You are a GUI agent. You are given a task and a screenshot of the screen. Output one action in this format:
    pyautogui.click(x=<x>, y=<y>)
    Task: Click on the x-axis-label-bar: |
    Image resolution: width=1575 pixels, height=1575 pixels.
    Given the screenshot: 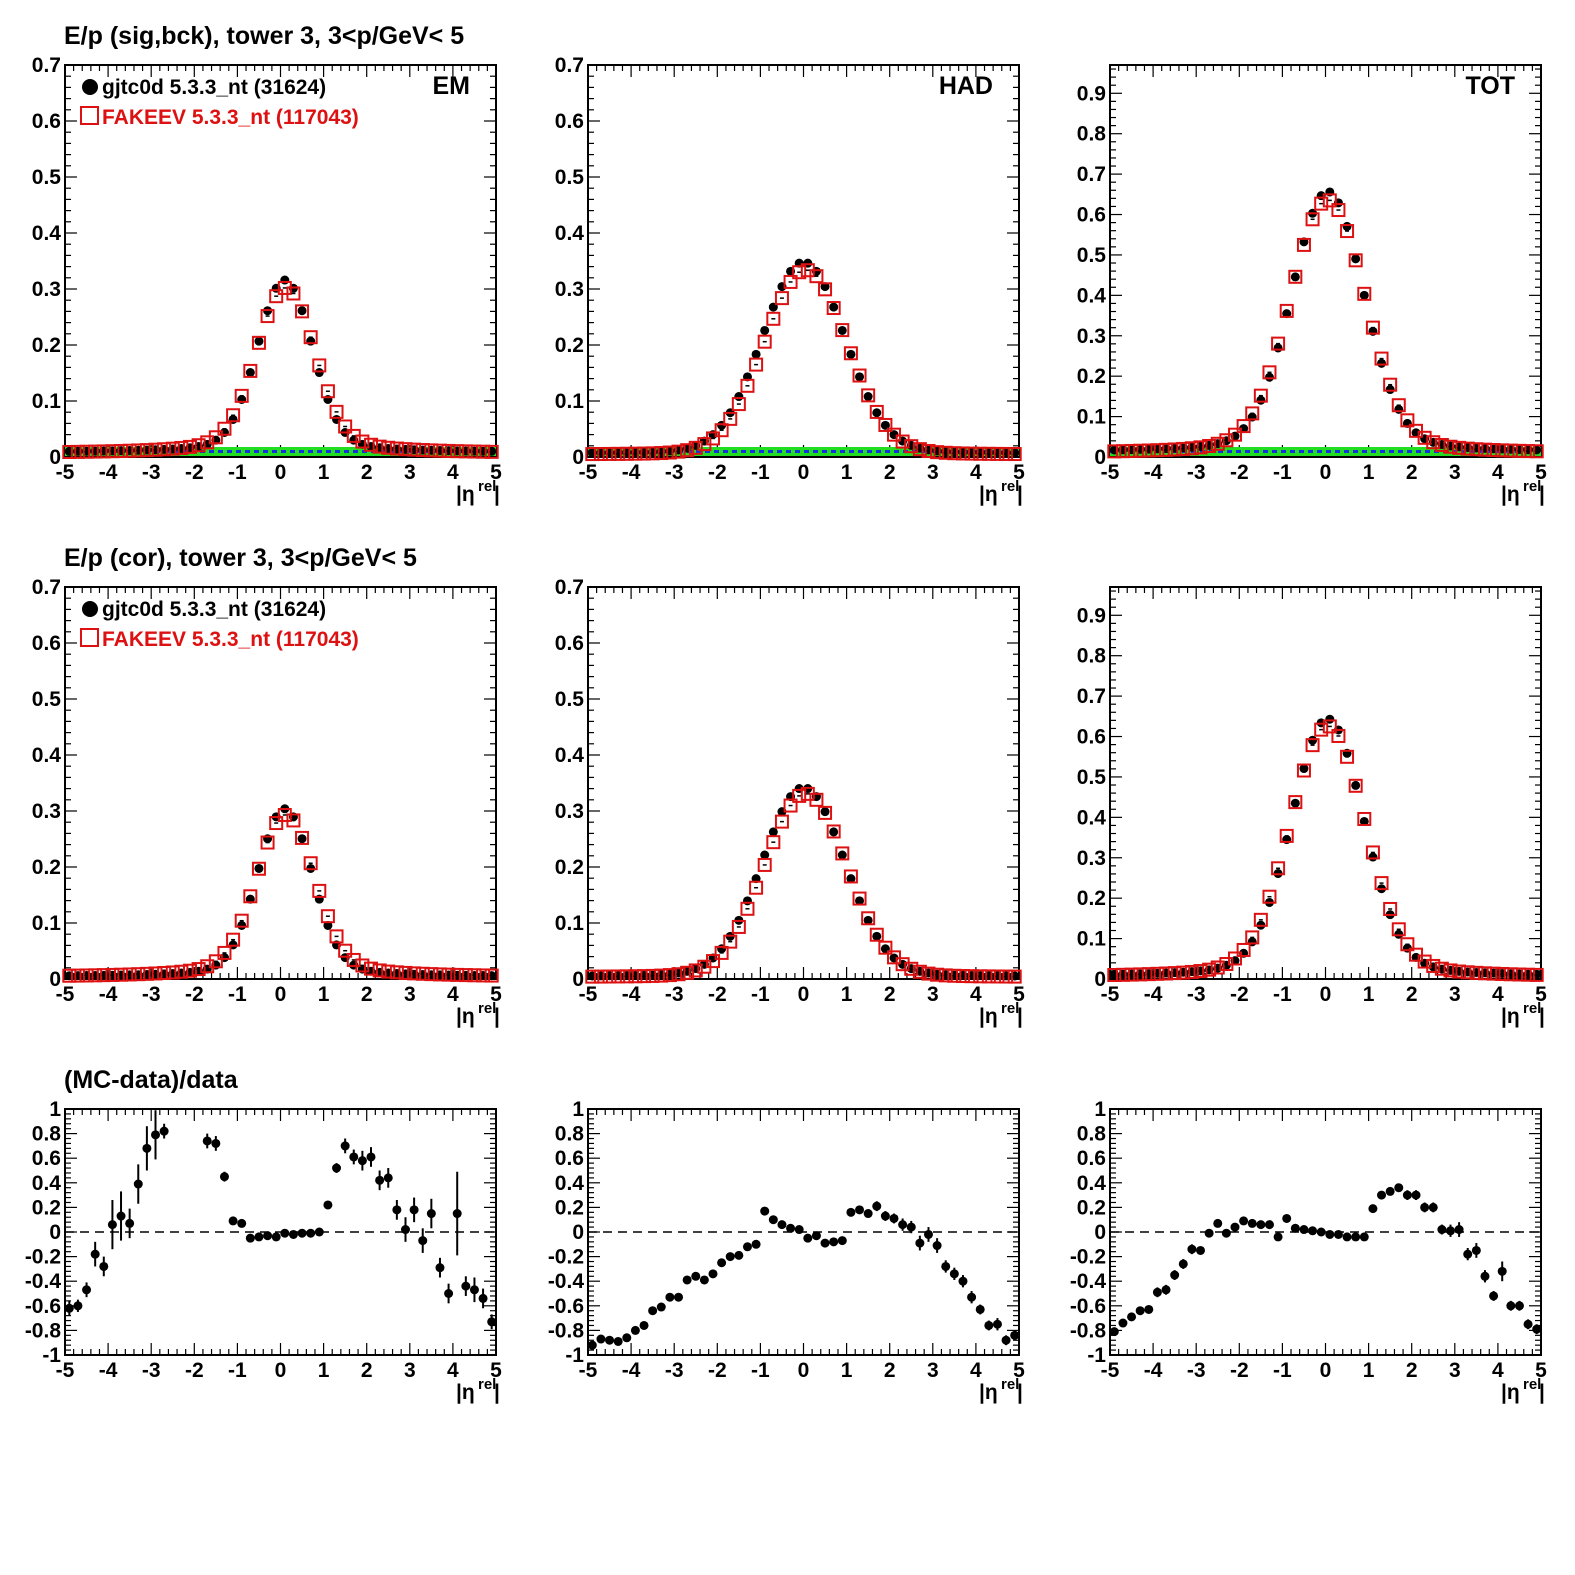 What is the action you would take?
    pyautogui.click(x=497, y=494)
    